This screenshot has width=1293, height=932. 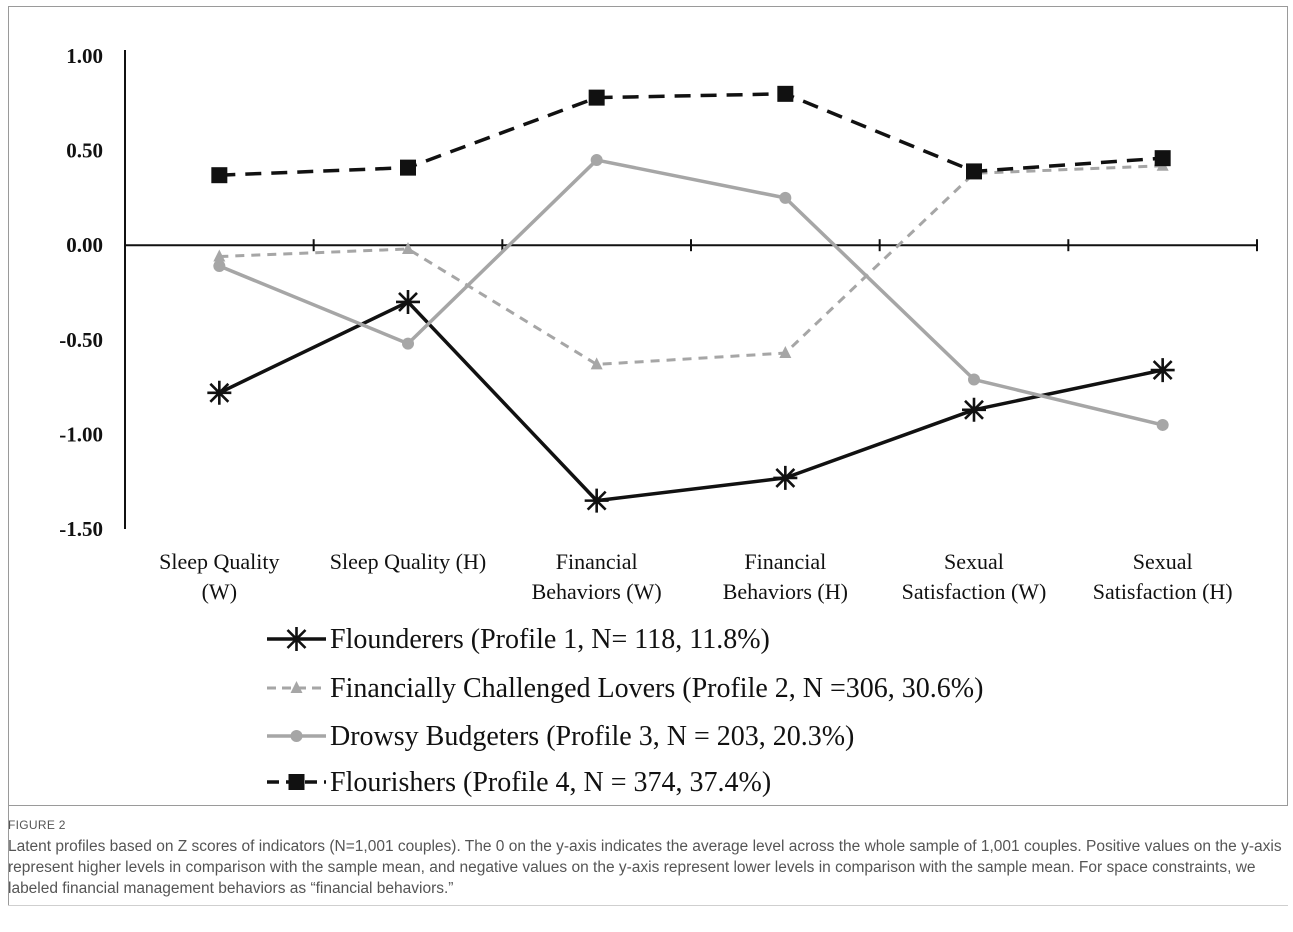 What do you see at coordinates (219, 591) in the screenshot?
I see `x-category-label: (W)` at bounding box center [219, 591].